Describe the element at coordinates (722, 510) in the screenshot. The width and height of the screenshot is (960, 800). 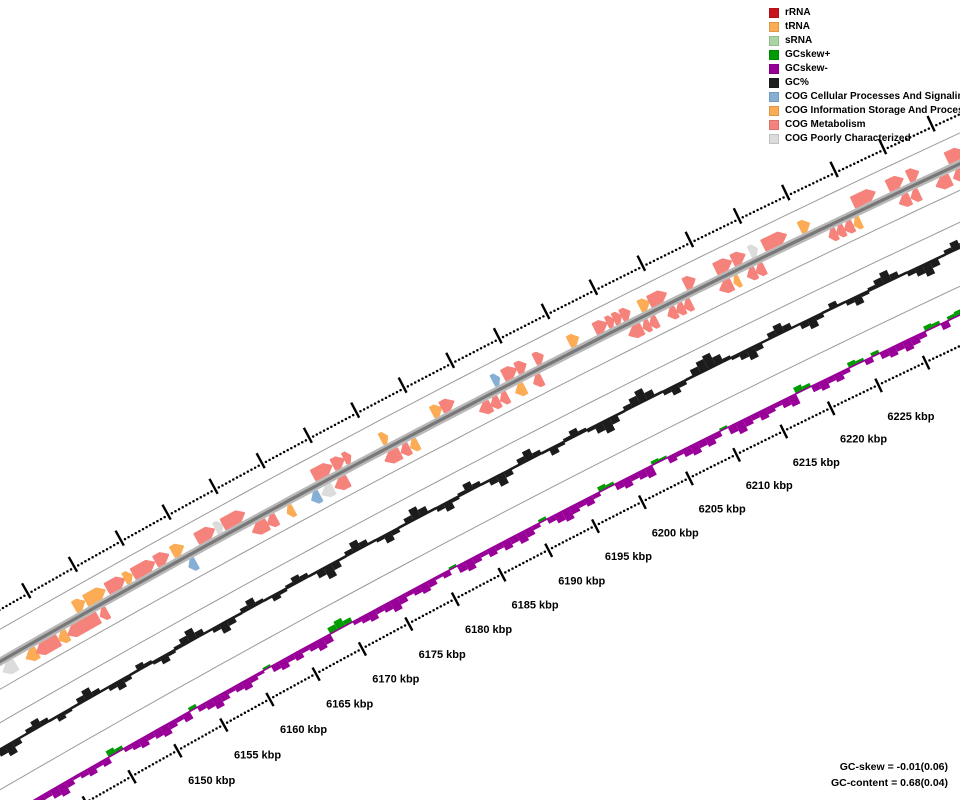
I see `ruler-label: 6205 kbp` at that location.